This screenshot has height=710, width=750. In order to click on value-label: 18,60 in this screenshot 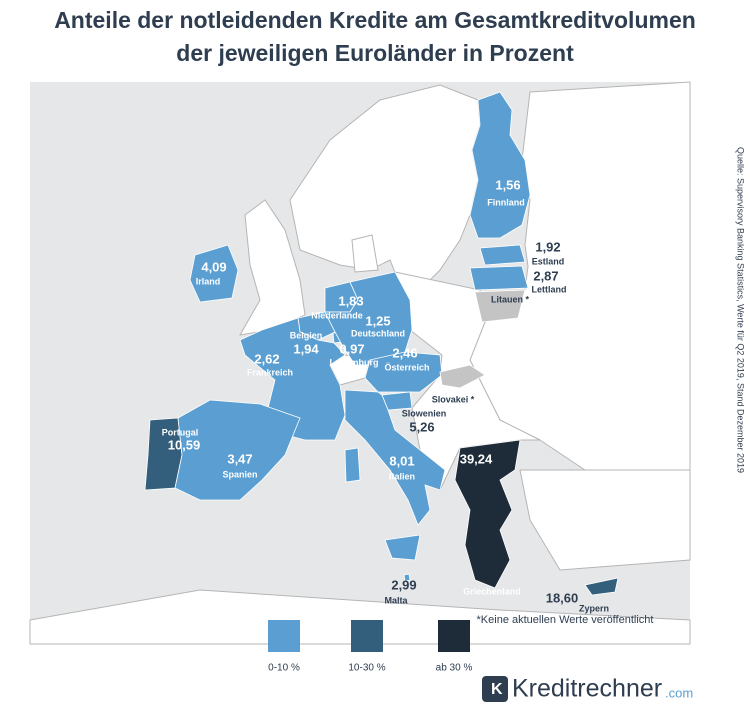, I will do `click(562, 597)`.